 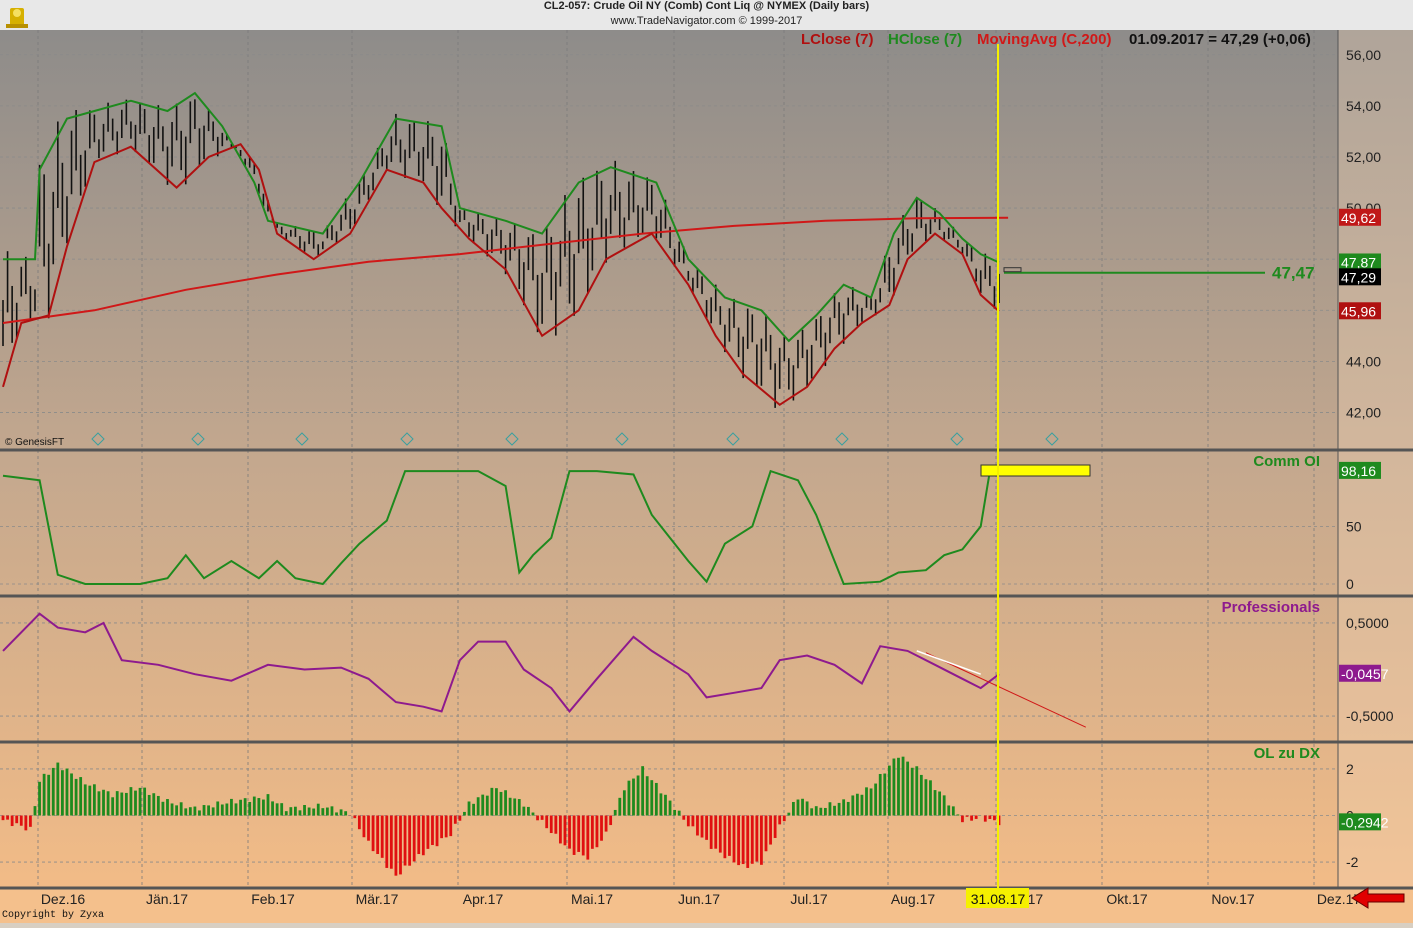 I want to click on value-tag-label: 45,96, so click(x=1358, y=311).